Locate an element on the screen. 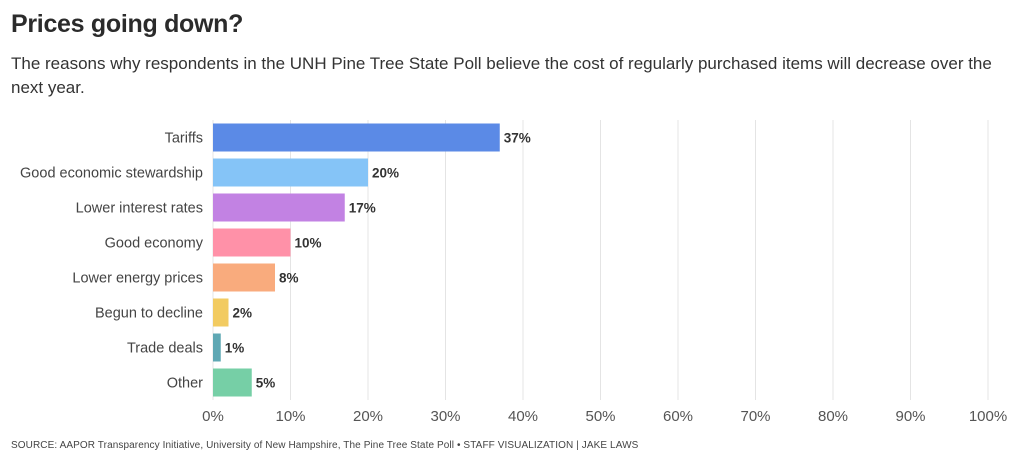  value-label: 2% is located at coordinates (243, 313).